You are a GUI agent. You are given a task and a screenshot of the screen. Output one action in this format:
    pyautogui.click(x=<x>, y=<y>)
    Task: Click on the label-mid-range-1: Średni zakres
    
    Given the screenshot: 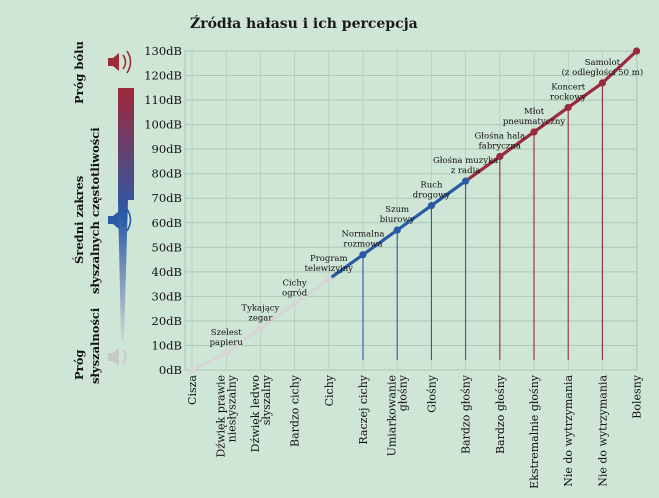 What is the action you would take?
    pyautogui.click(x=79, y=220)
    